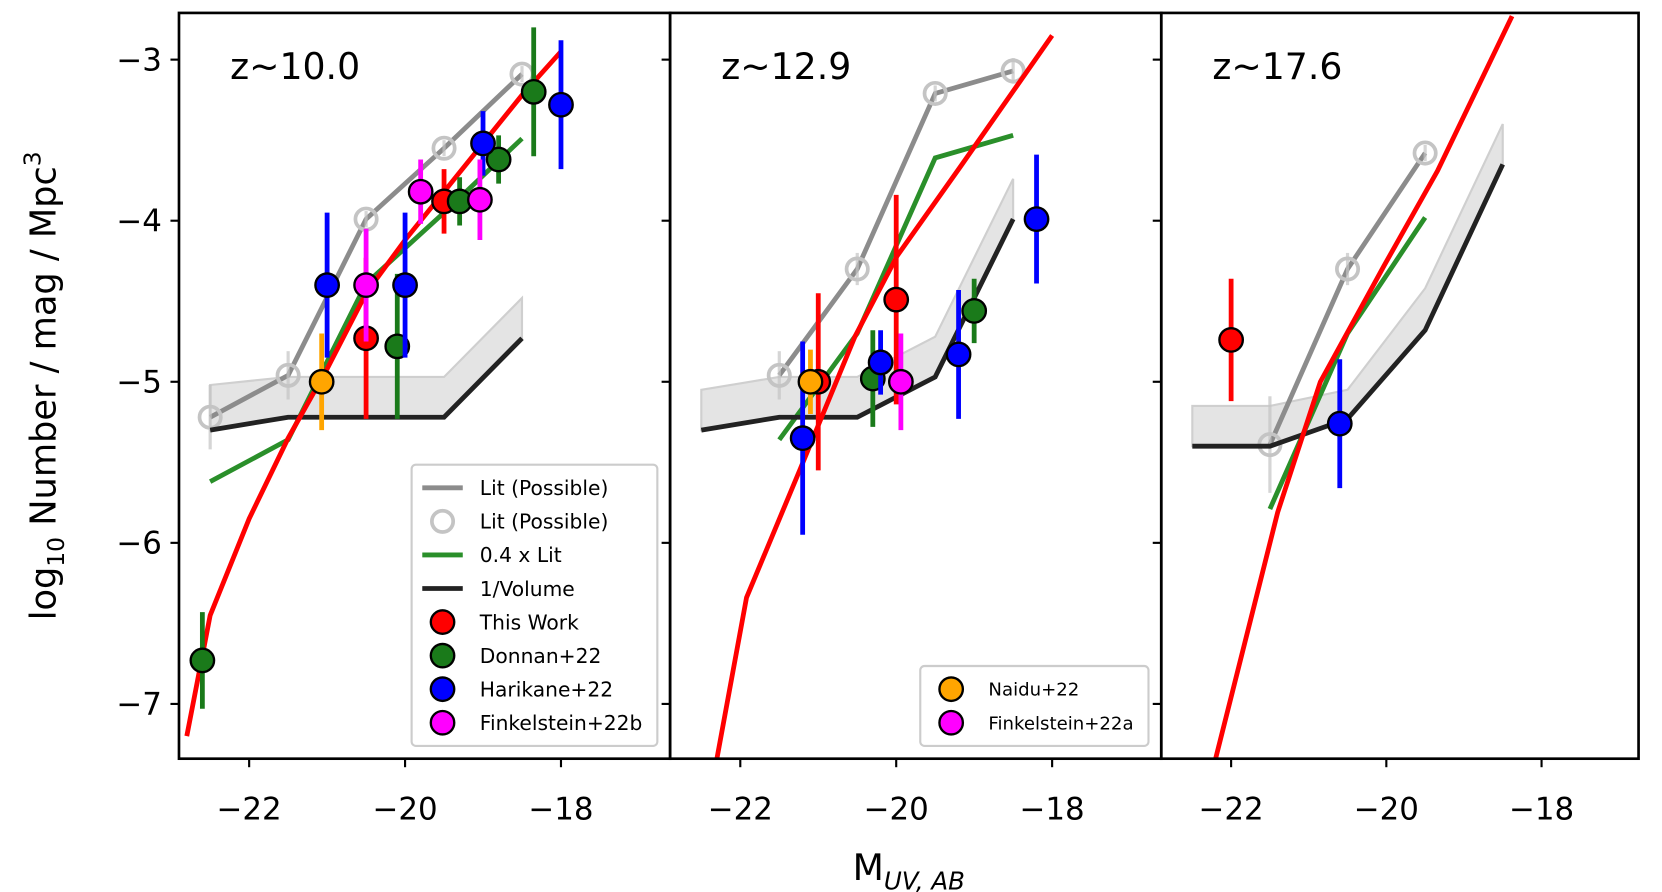 This screenshot has height=892, width=1662. I want to click on y-tick-label: −6, so click(139, 544).